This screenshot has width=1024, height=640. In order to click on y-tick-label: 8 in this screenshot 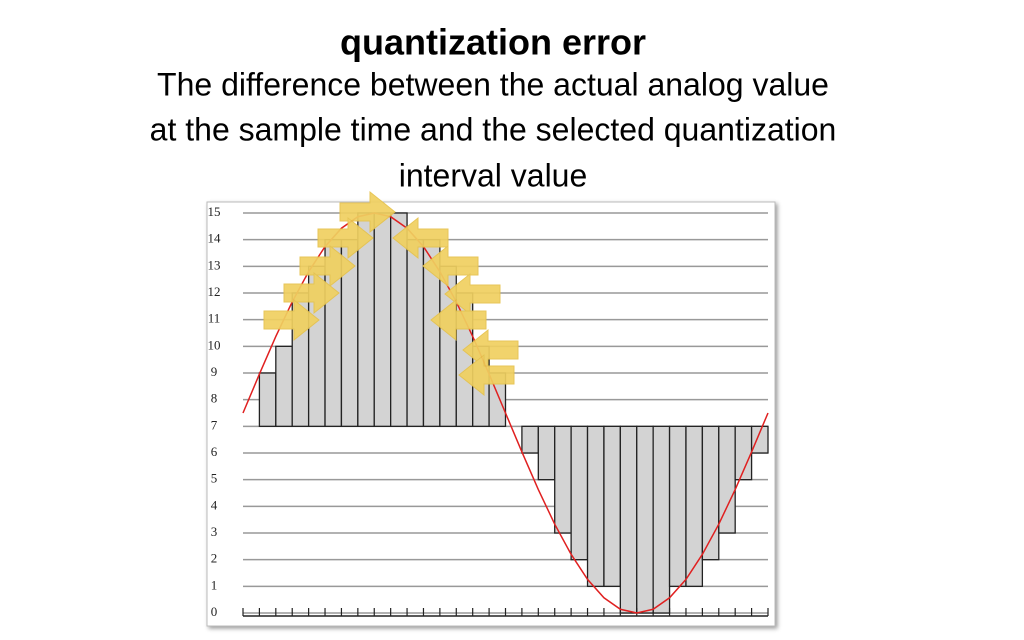, I will do `click(214, 398)`.